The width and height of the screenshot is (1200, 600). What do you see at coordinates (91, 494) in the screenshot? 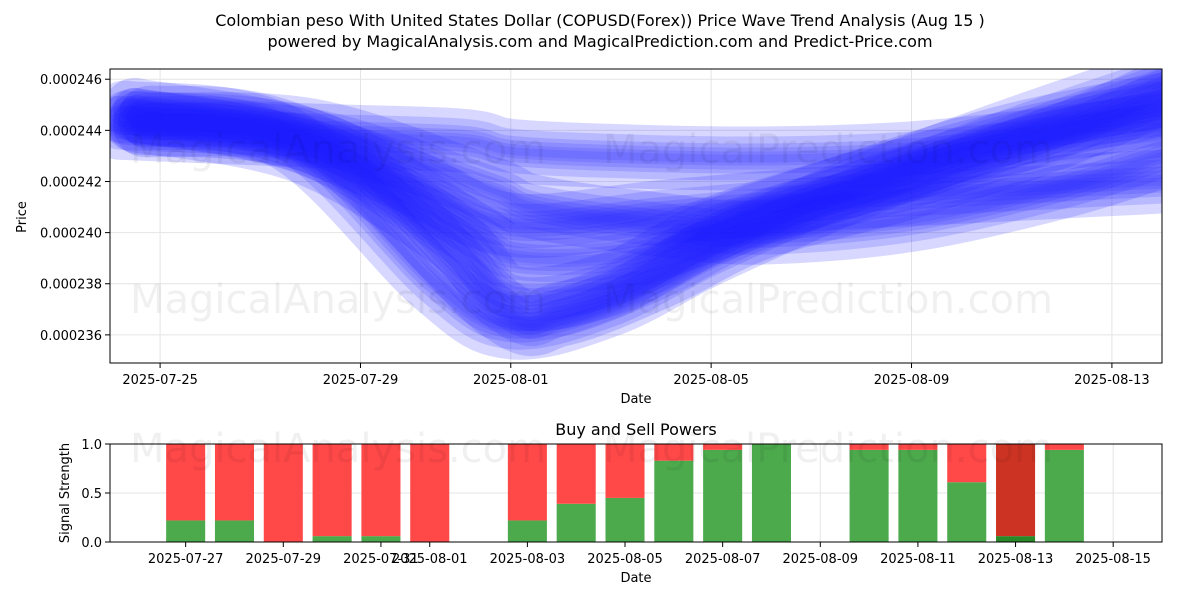
I see `power-ytick-label: 0.5` at bounding box center [91, 494].